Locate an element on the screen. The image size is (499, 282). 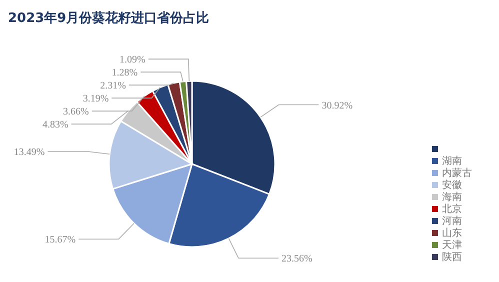
legend-label: 内蒙古 is located at coordinates (457, 173).